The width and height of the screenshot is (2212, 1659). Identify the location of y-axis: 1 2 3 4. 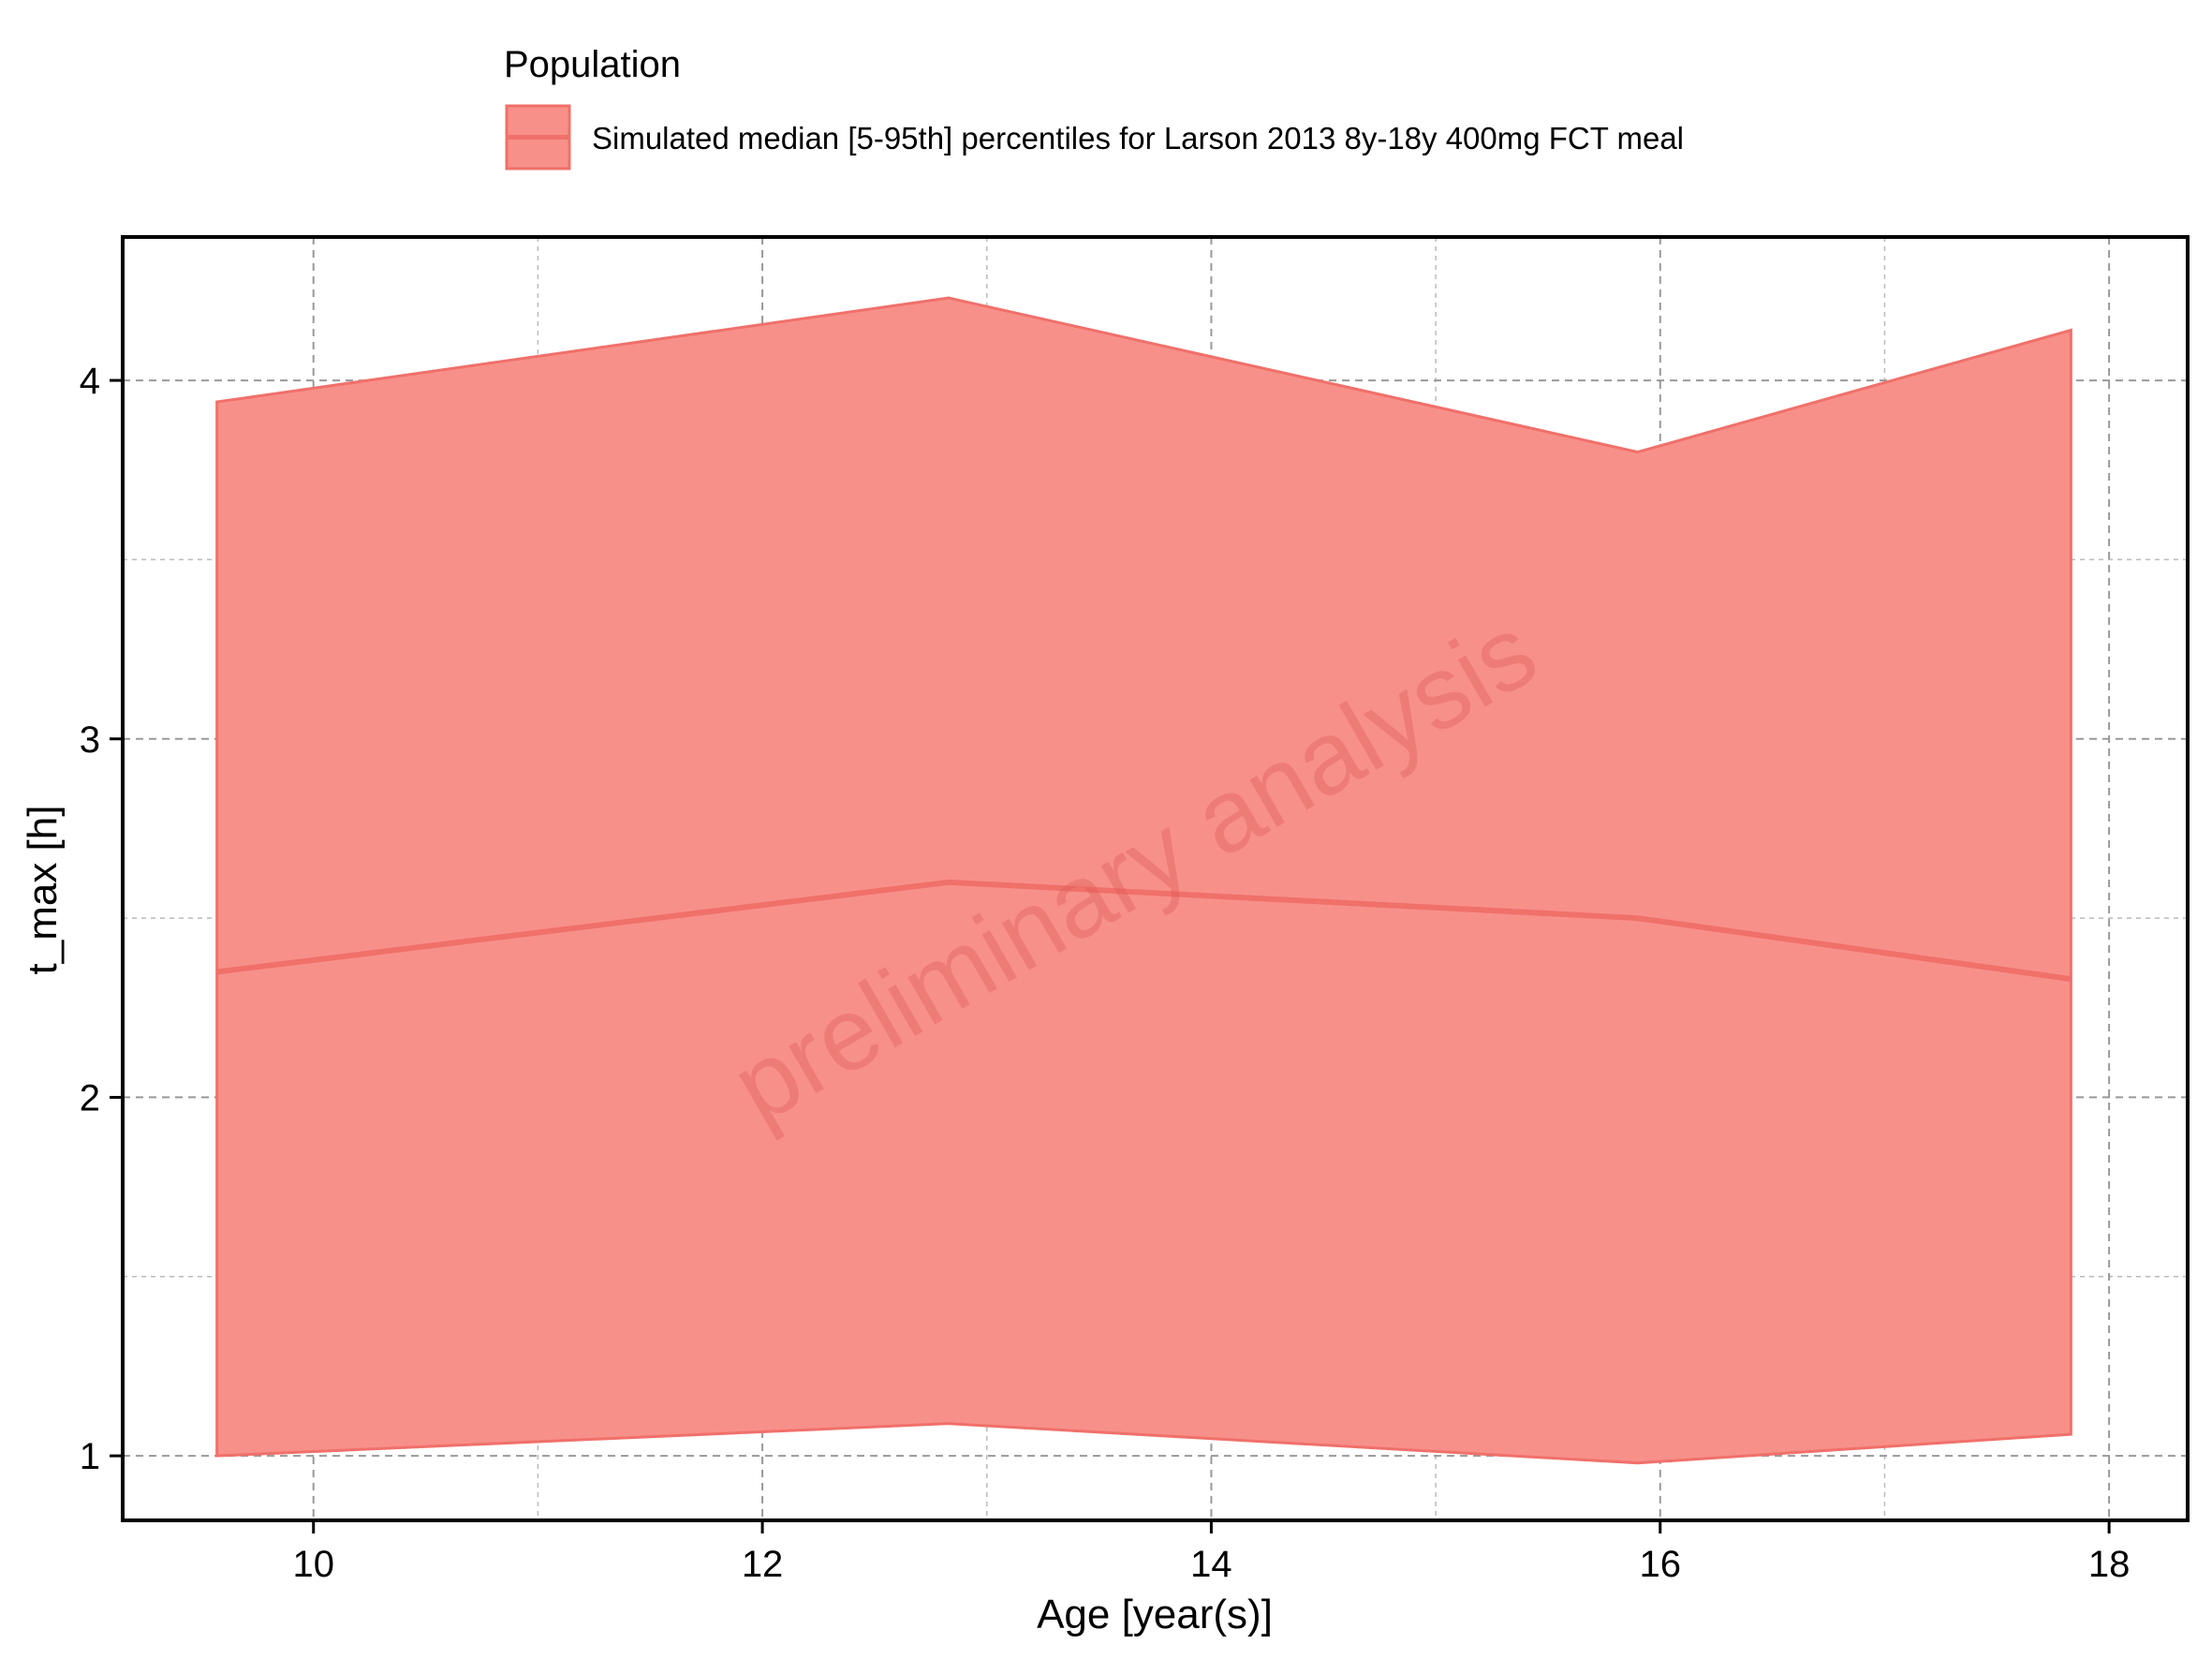
(102, 919).